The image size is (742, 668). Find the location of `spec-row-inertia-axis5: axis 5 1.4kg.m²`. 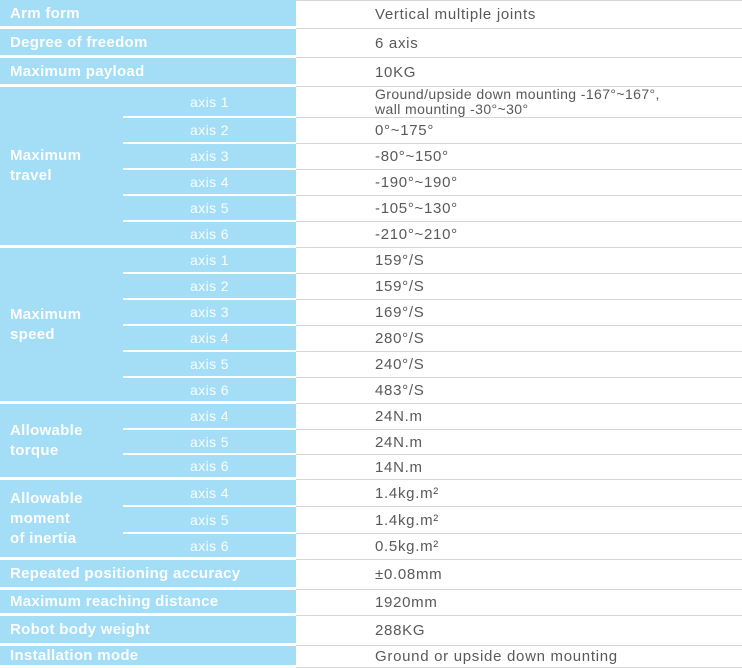

spec-row-inertia-axis5: axis 5 1.4kg.m² is located at coordinates (371, 520).